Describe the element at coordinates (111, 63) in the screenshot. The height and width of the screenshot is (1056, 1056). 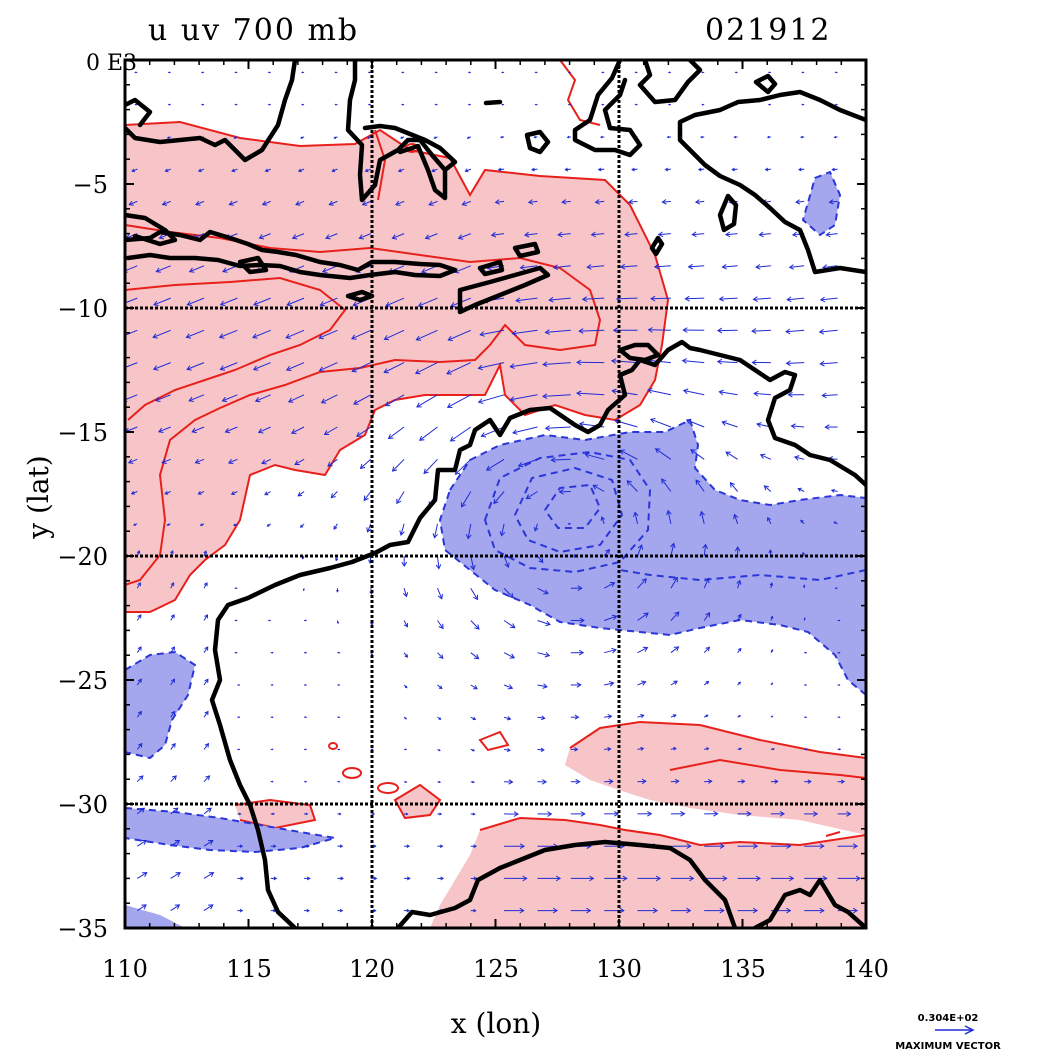
I see `corner-label: 0 E3` at that location.